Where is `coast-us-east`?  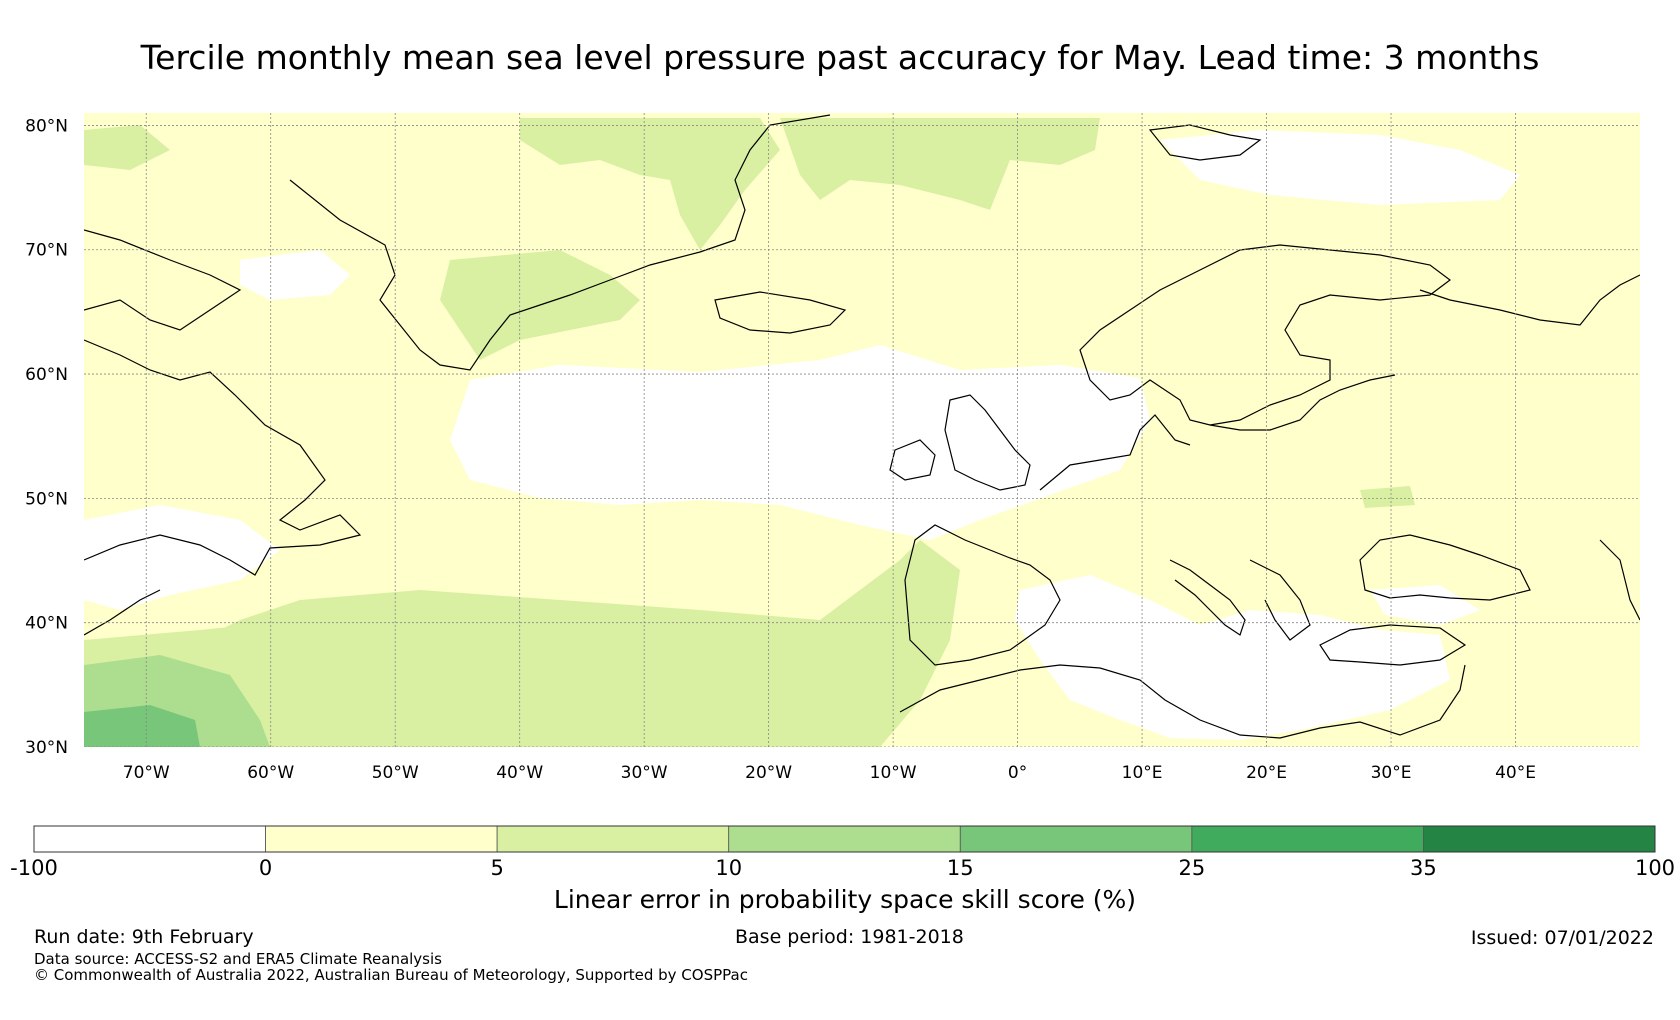 coast-us-east is located at coordinates (122, 612).